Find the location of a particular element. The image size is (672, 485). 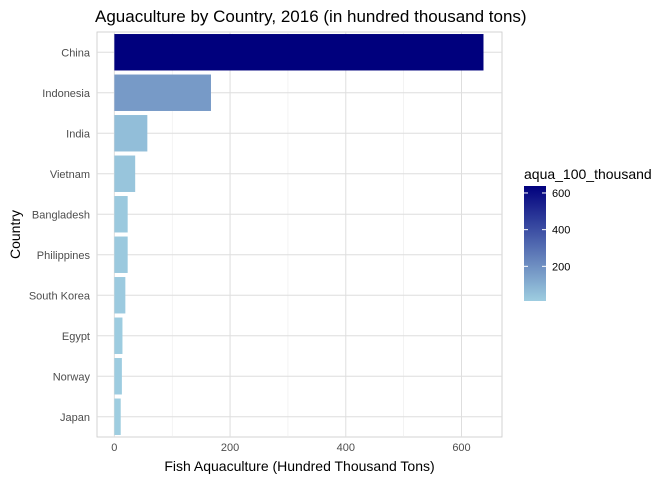

y-tick-label: India is located at coordinates (78, 134).